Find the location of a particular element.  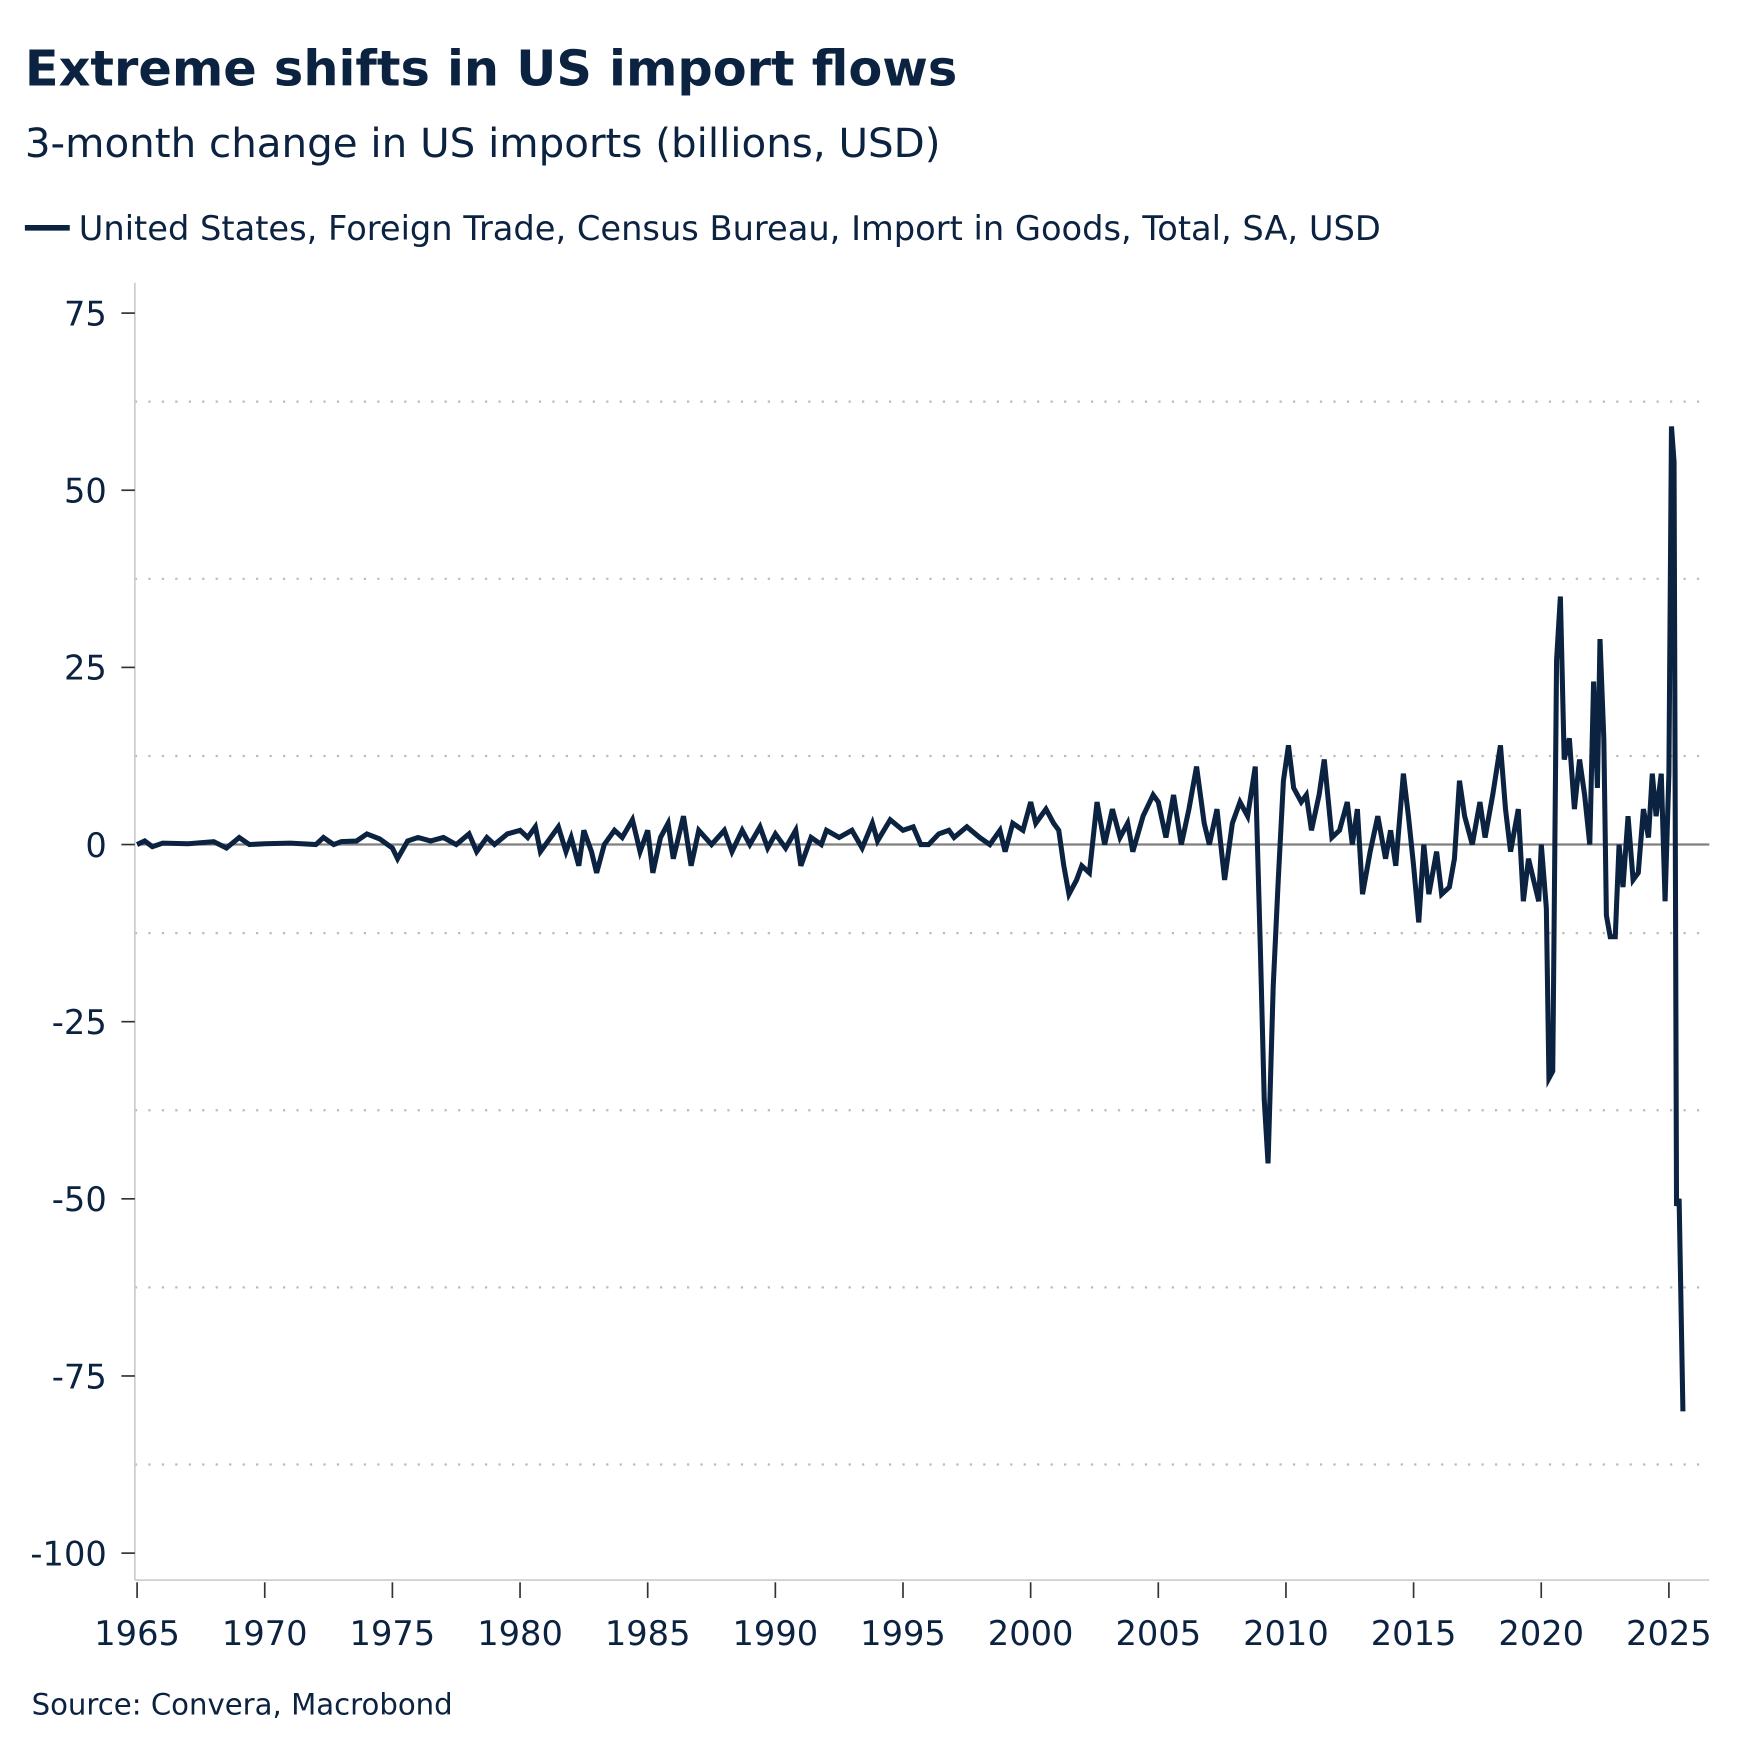

y-tick-label: 0 is located at coordinates (95, 845).